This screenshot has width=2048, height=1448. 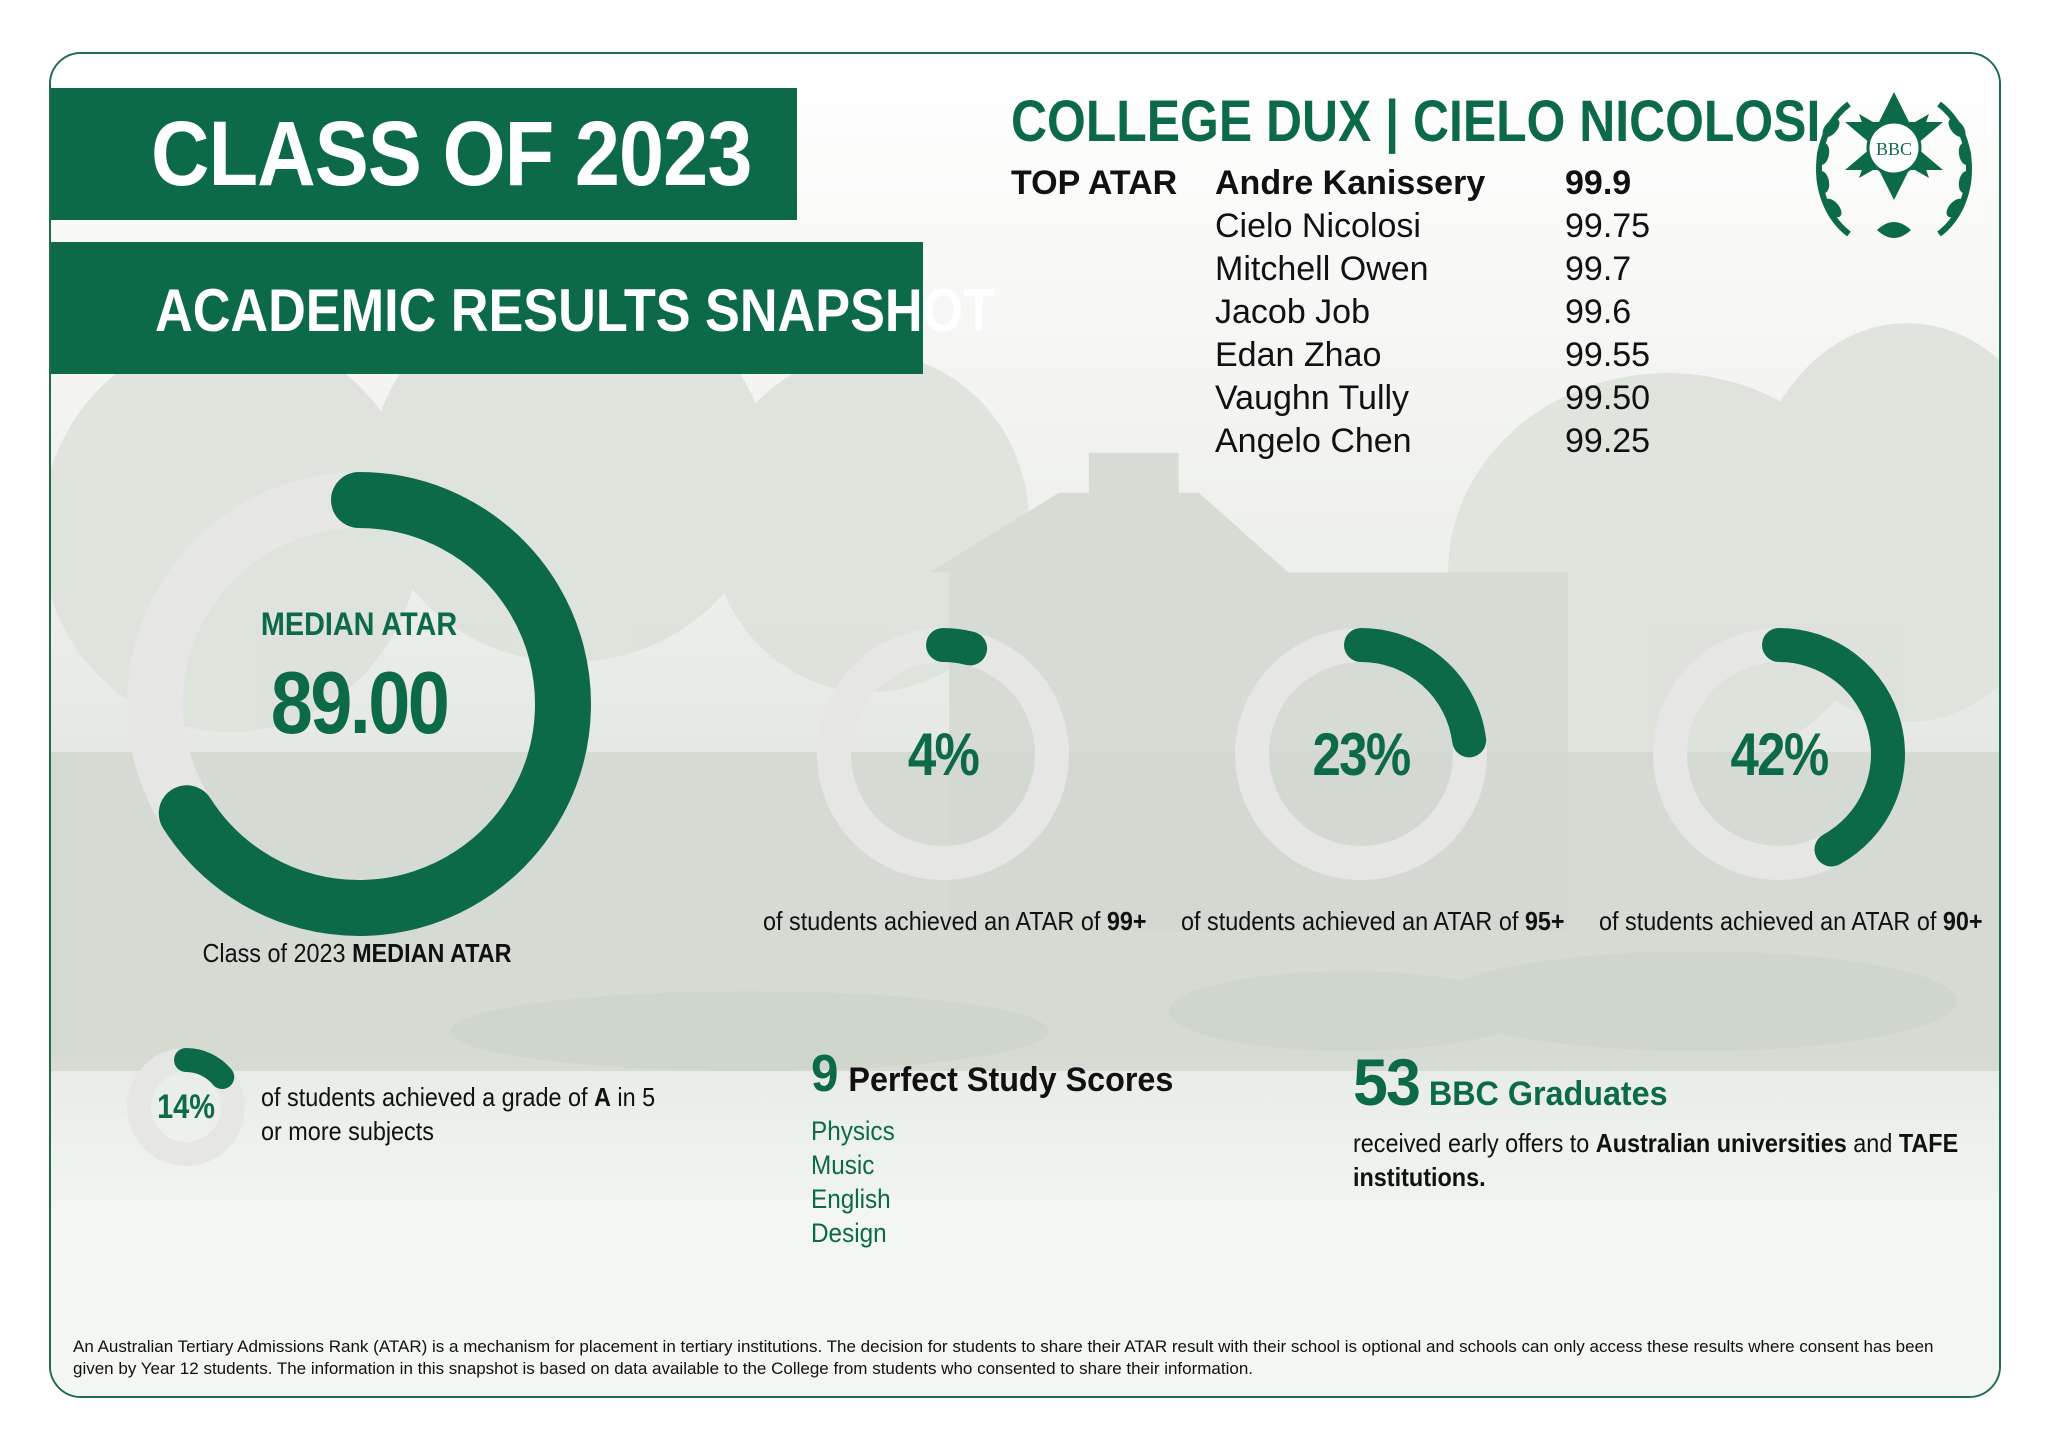 What do you see at coordinates (1373, 921) in the screenshot?
I see `atar-percentage-caption: of students achieved an ATAR of 95+` at bounding box center [1373, 921].